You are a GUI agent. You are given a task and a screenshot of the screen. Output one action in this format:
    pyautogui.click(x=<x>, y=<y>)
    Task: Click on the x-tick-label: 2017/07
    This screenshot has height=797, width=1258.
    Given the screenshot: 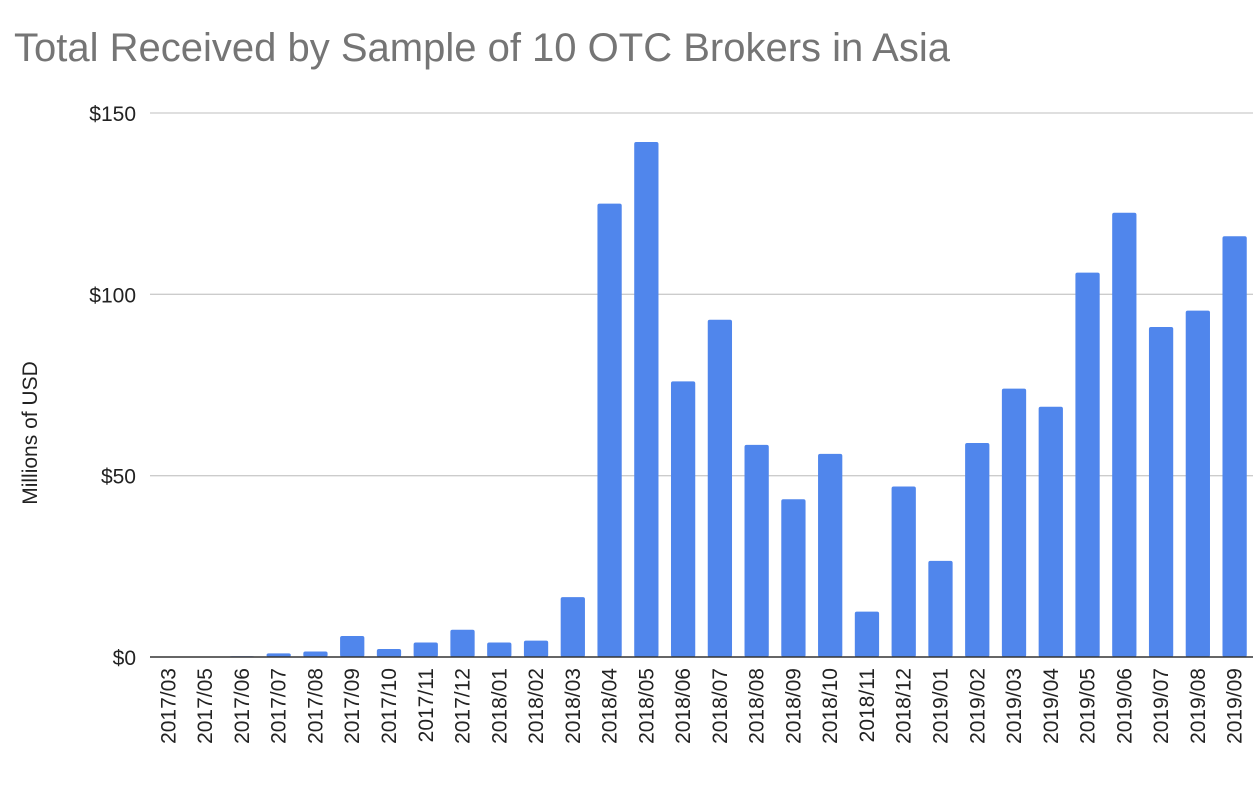 What is the action you would take?
    pyautogui.click(x=279, y=706)
    